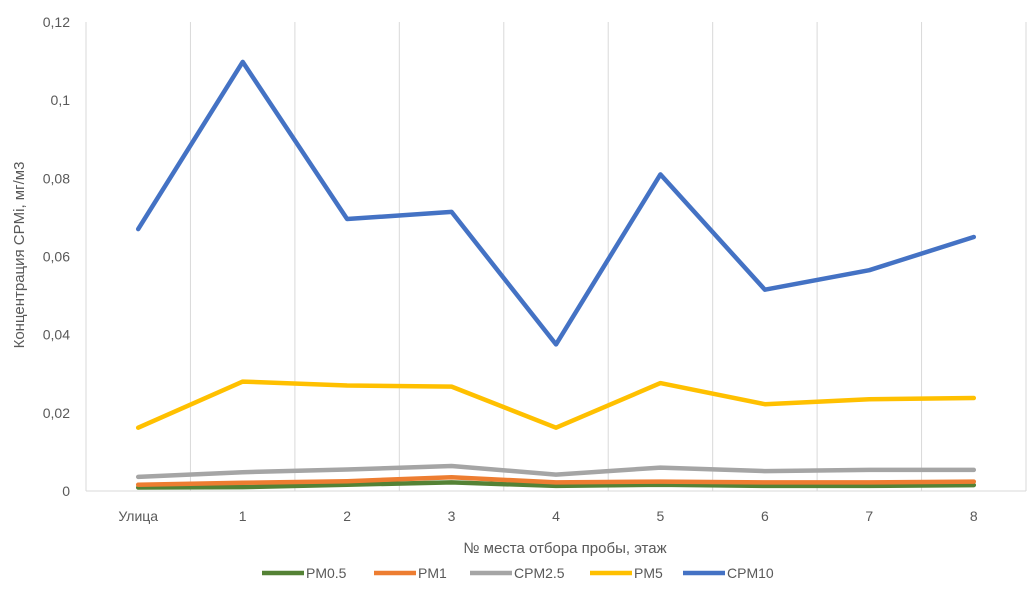 This screenshot has height=605, width=1031. What do you see at coordinates (556, 404) in the screenshot?
I see `series-line-pm5` at bounding box center [556, 404].